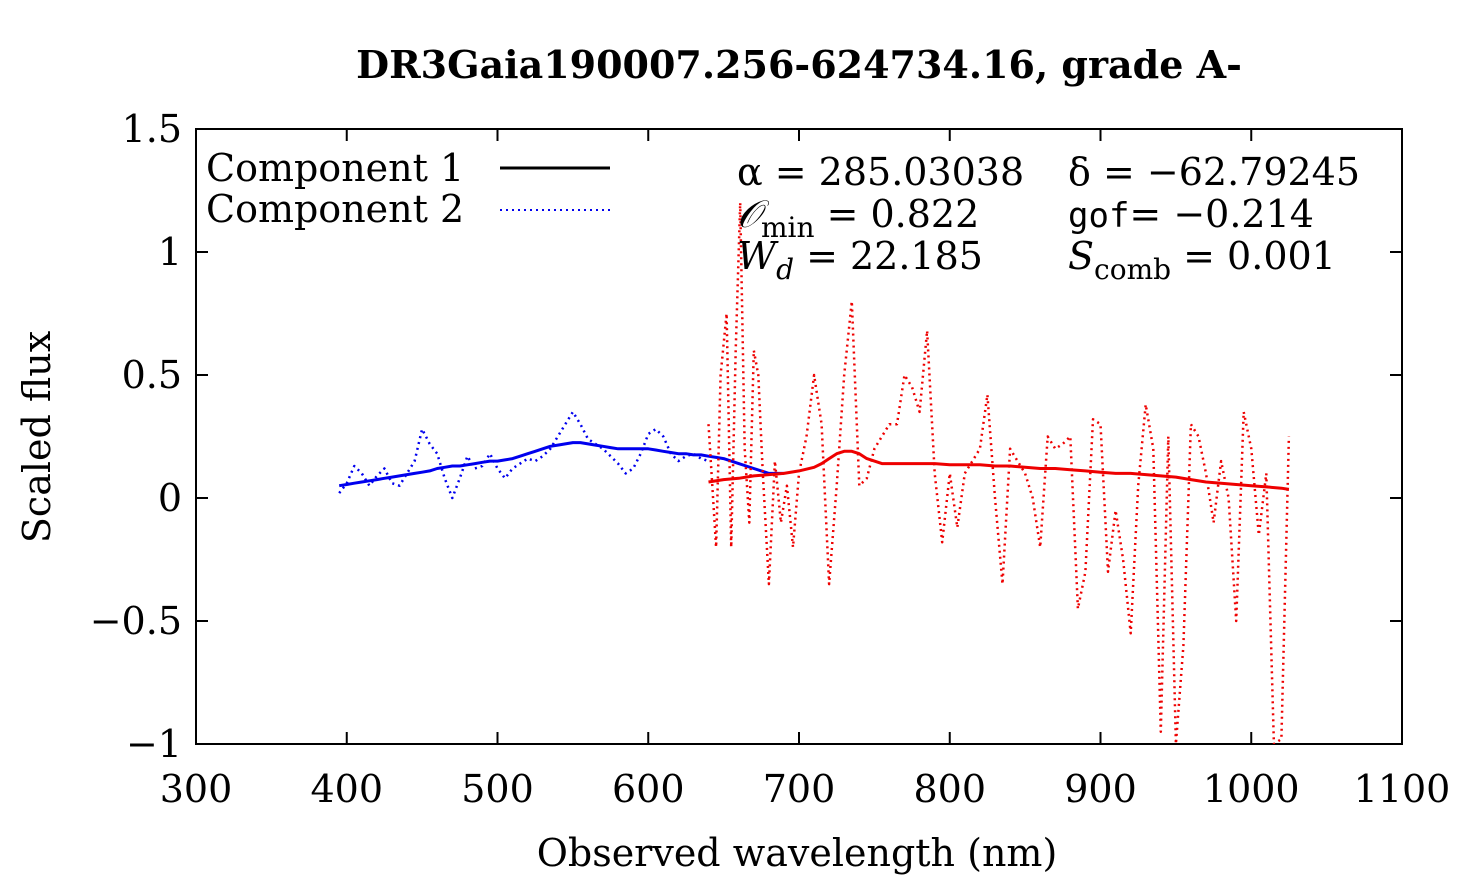 Image resolution: width=1475 pixels, height=883 pixels. Describe the element at coordinates (152, 375) in the screenshot. I see `y-tick-label: 0.5` at that location.